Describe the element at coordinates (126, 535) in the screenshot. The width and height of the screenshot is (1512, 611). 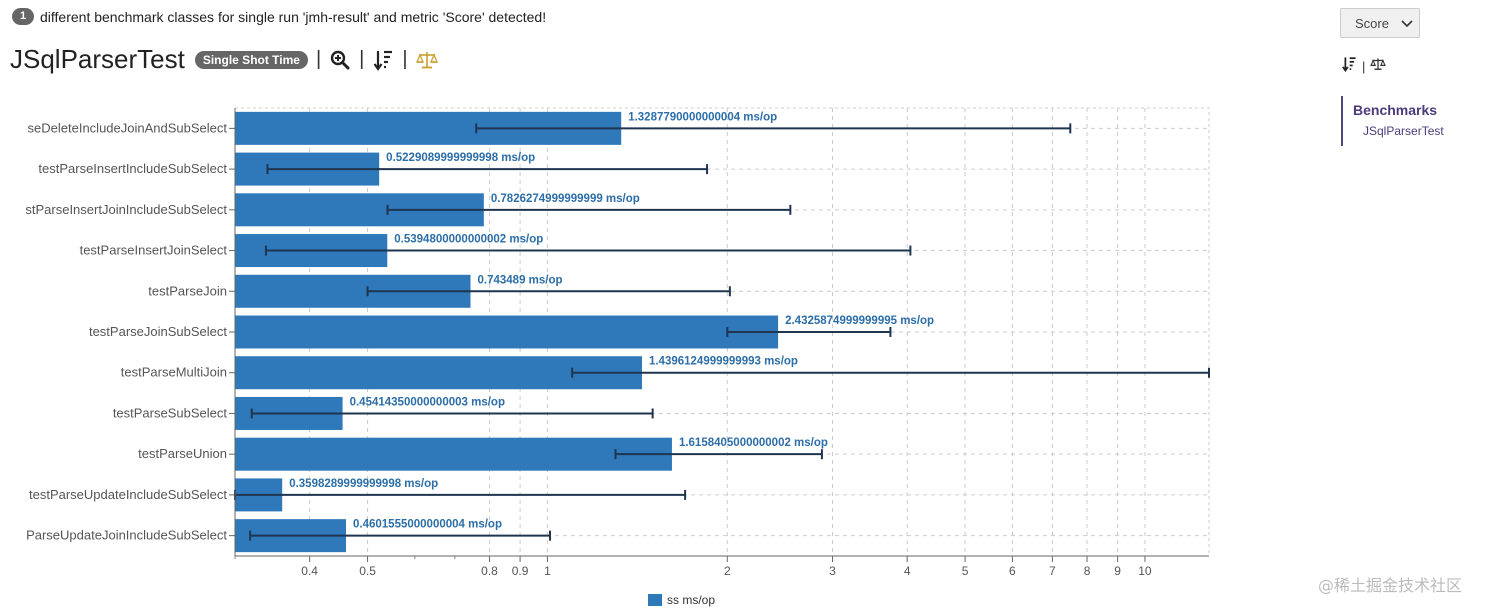
I see `y-tick-label: ParseUpdateJoinIncludeSubSelect` at that location.